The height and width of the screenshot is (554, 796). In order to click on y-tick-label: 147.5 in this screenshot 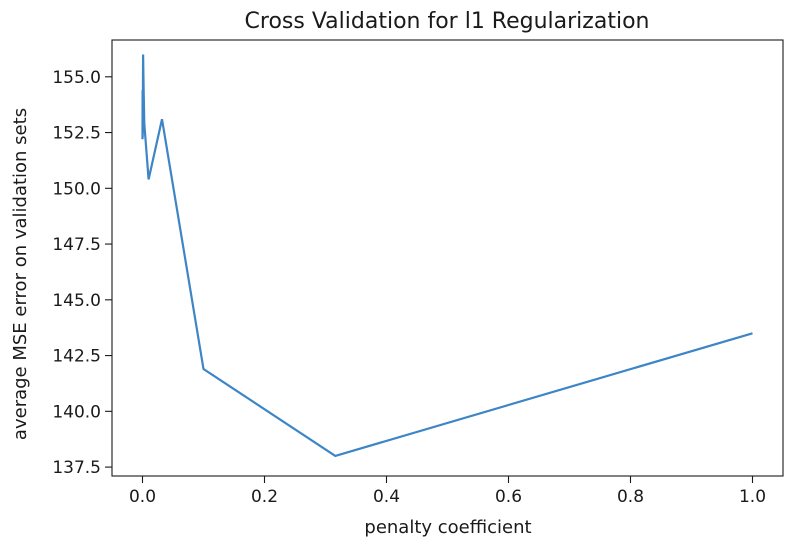, I will do `click(76, 245)`.